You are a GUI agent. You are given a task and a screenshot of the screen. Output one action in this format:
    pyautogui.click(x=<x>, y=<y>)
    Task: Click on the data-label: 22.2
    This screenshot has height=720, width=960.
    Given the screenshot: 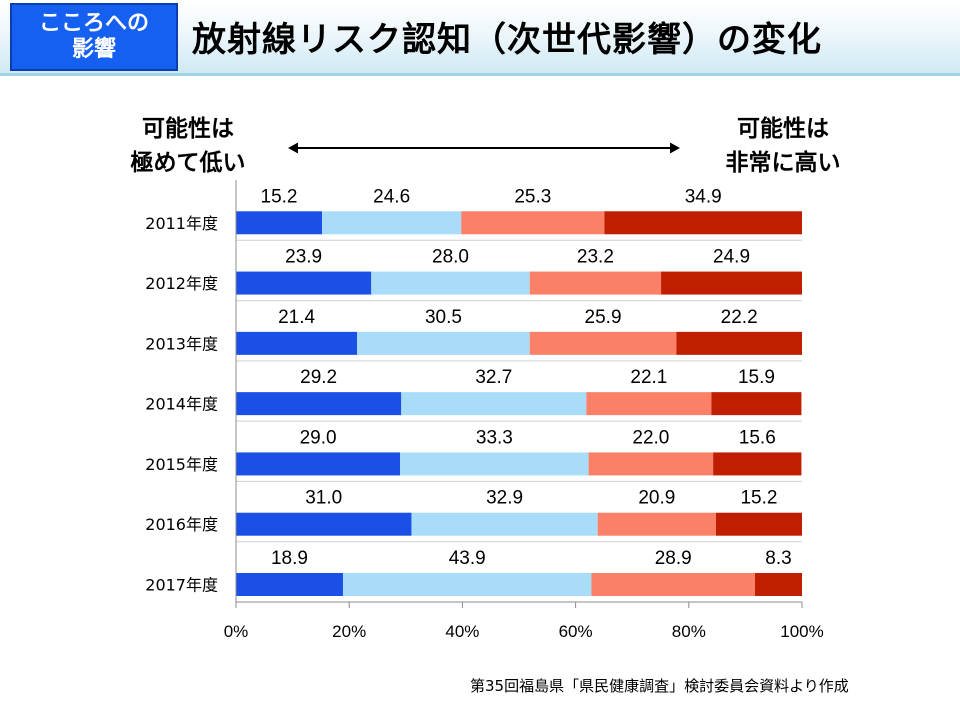 What is the action you would take?
    pyautogui.click(x=739, y=317)
    